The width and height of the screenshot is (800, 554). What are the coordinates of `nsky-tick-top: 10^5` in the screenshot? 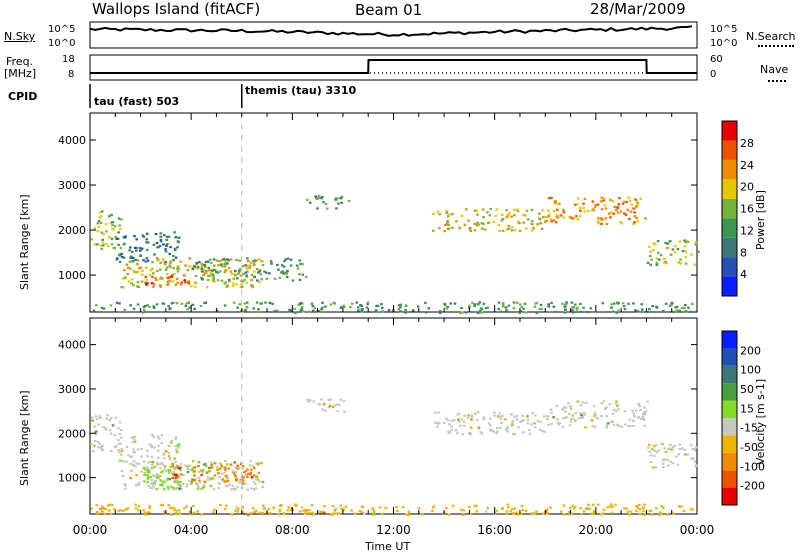 It's located at (62, 29).